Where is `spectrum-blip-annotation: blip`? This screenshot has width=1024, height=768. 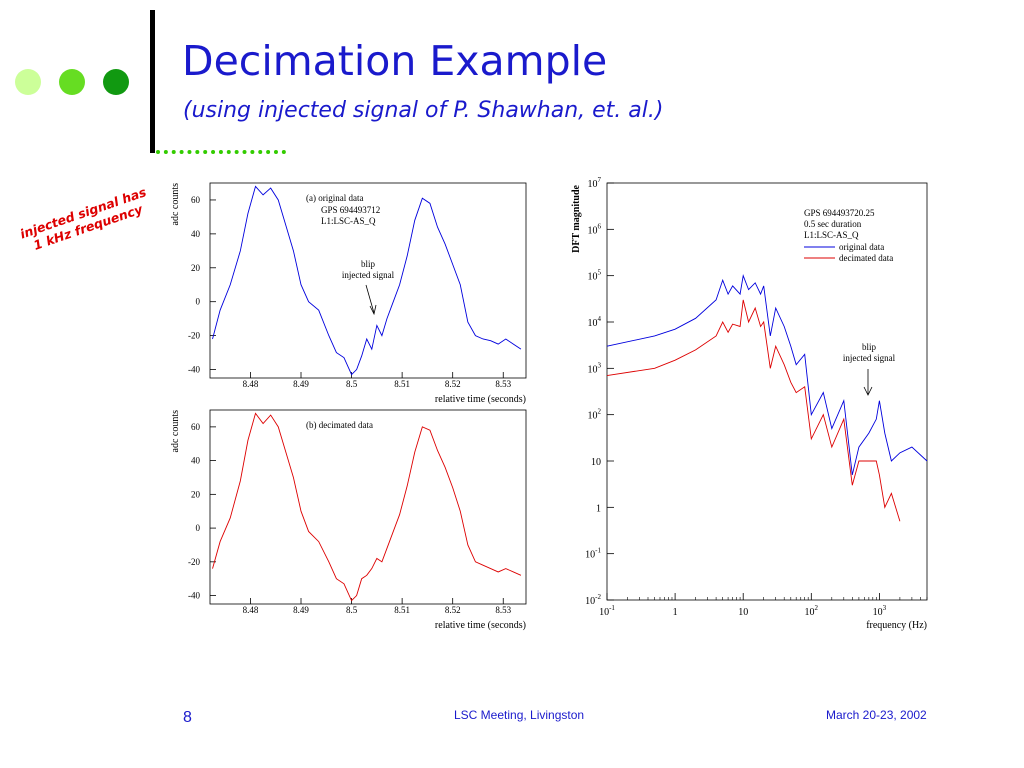 spectrum-blip-annotation: blip is located at coordinates (869, 347).